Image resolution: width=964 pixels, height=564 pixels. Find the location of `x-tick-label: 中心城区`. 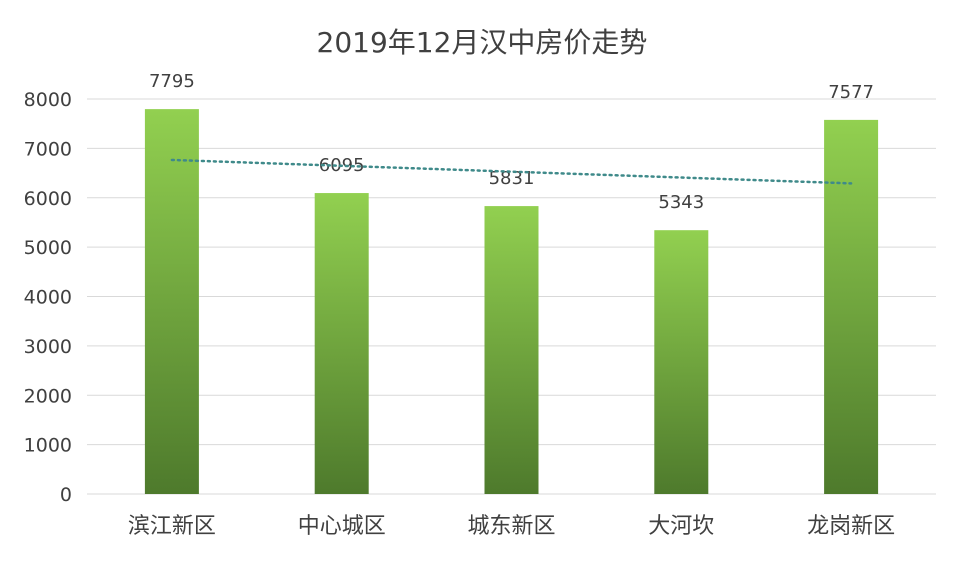

x-tick-label: 中心城区 is located at coordinates (342, 526).